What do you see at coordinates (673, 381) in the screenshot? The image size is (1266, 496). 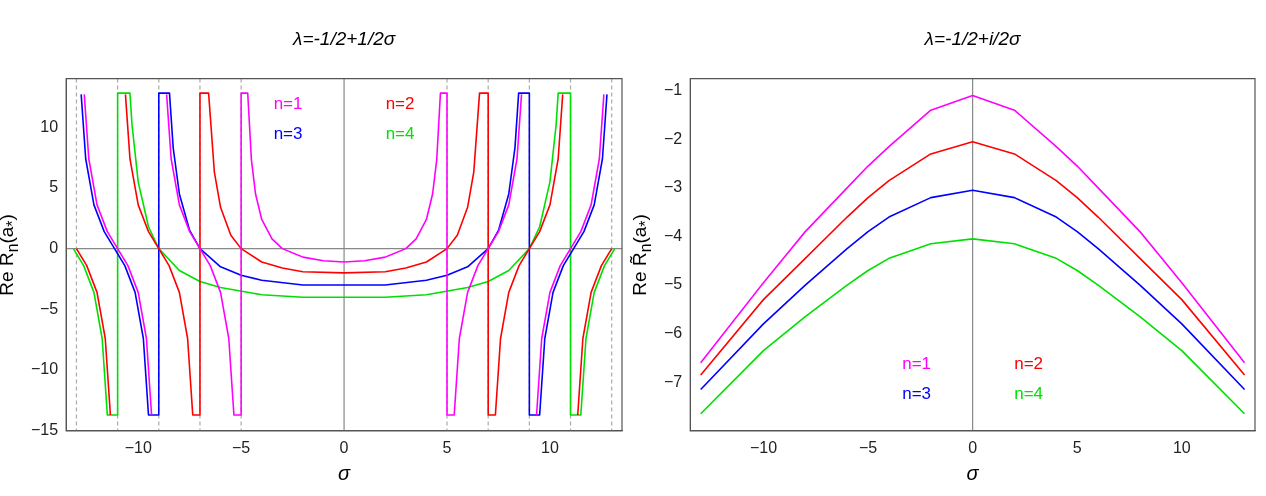 I see `y-tick-label: −7` at bounding box center [673, 381].